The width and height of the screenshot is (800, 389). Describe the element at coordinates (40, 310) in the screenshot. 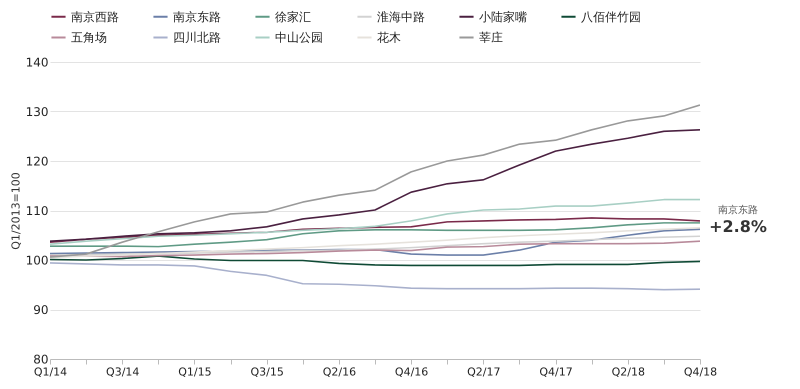

I see `y-tick-label: 90` at that location.